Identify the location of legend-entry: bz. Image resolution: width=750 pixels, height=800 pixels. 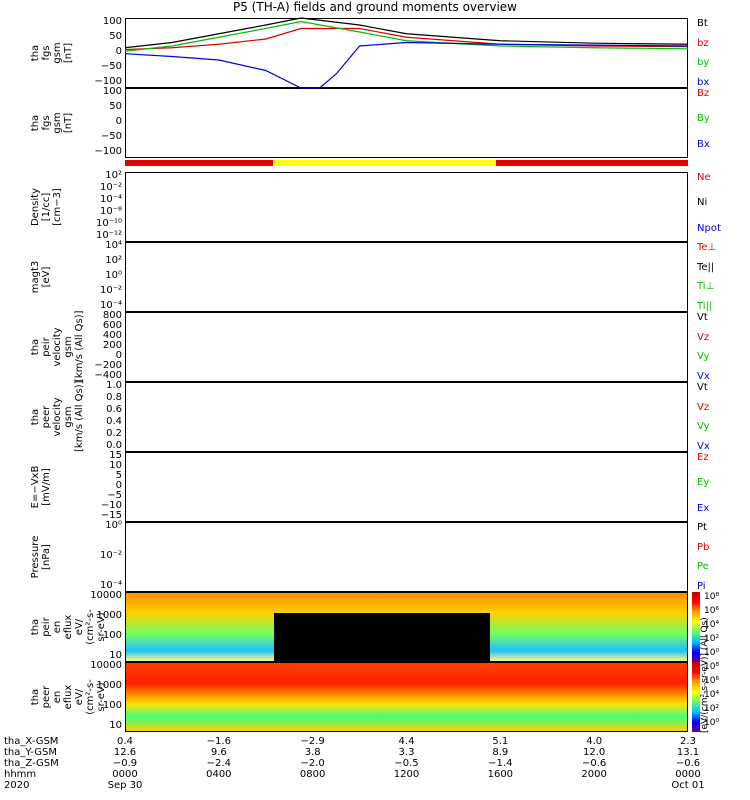
(703, 43).